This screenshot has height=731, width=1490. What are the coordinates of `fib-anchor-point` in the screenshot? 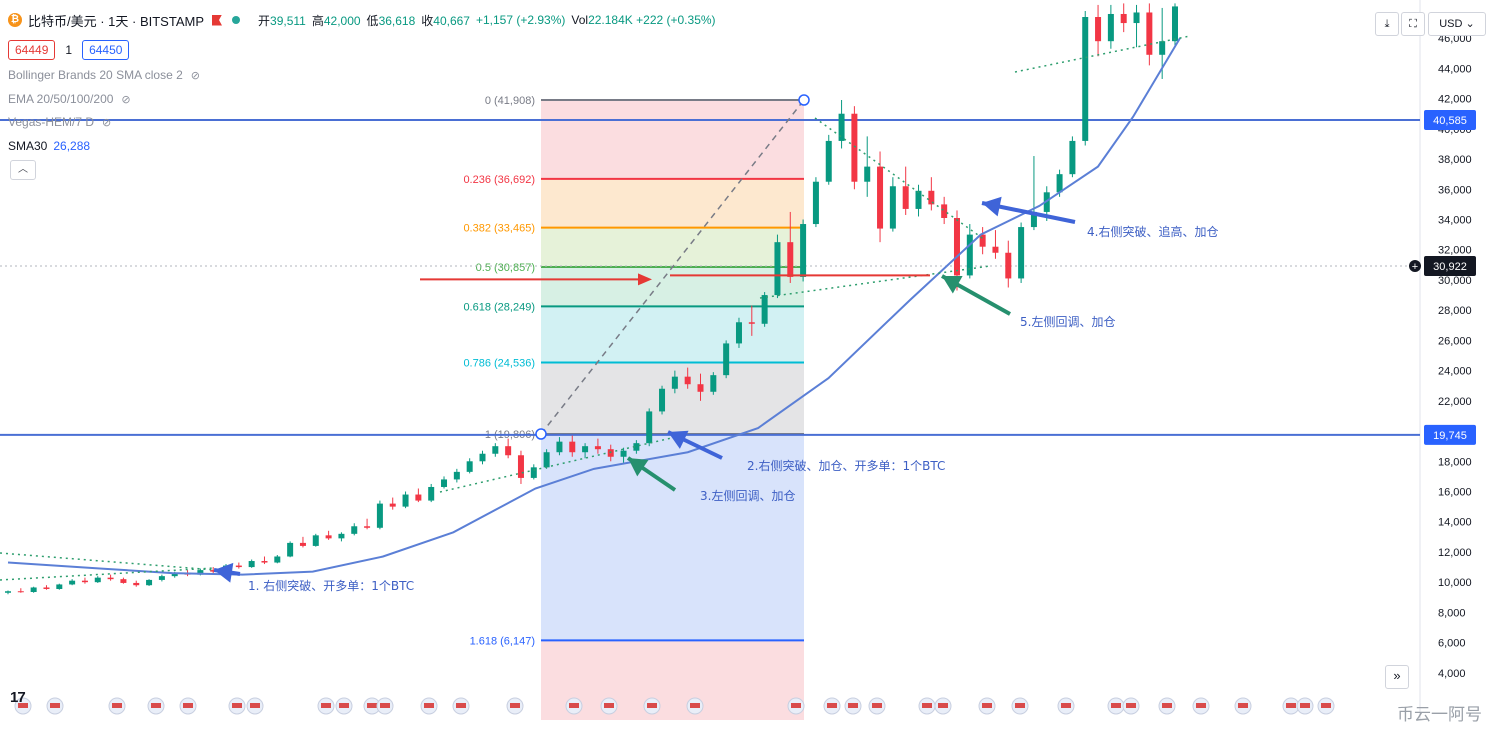 It's located at (541, 434).